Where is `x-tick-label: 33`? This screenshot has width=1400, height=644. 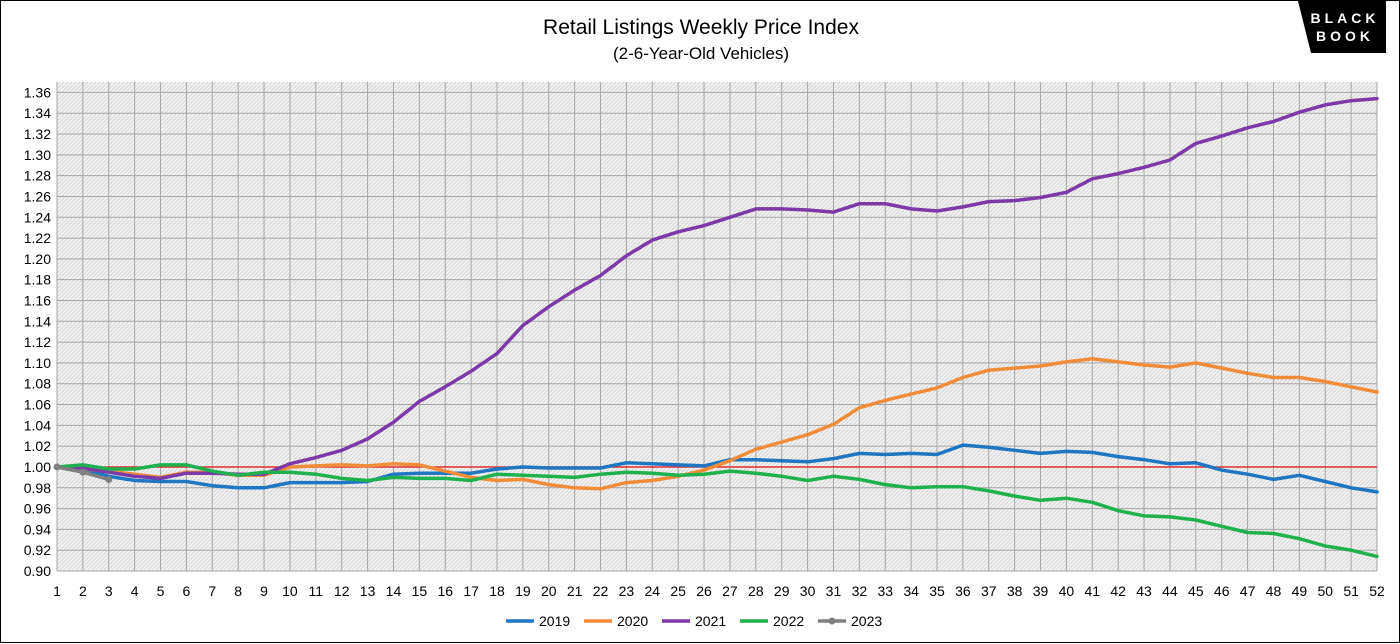 x-tick-label: 33 is located at coordinates (885, 591).